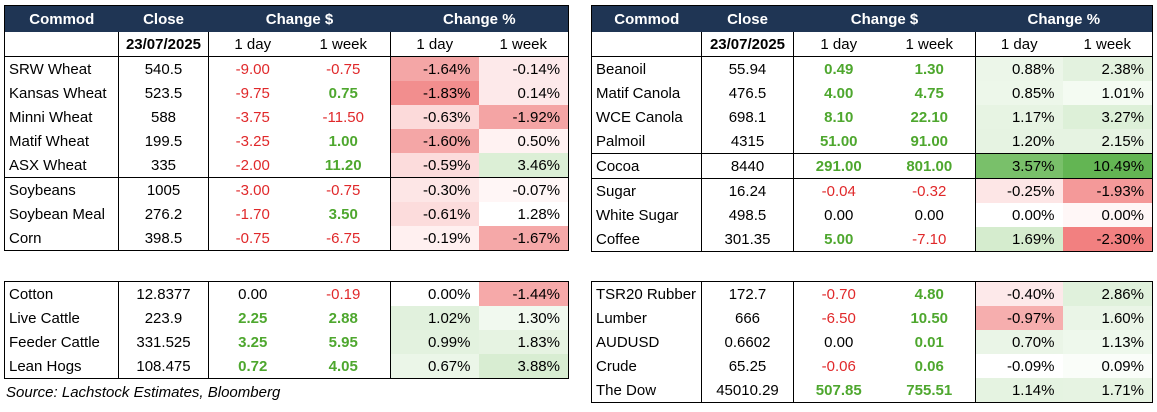  Describe the element at coordinates (1108, 93) in the screenshot. I see `pct-1week: 1.01%` at that location.